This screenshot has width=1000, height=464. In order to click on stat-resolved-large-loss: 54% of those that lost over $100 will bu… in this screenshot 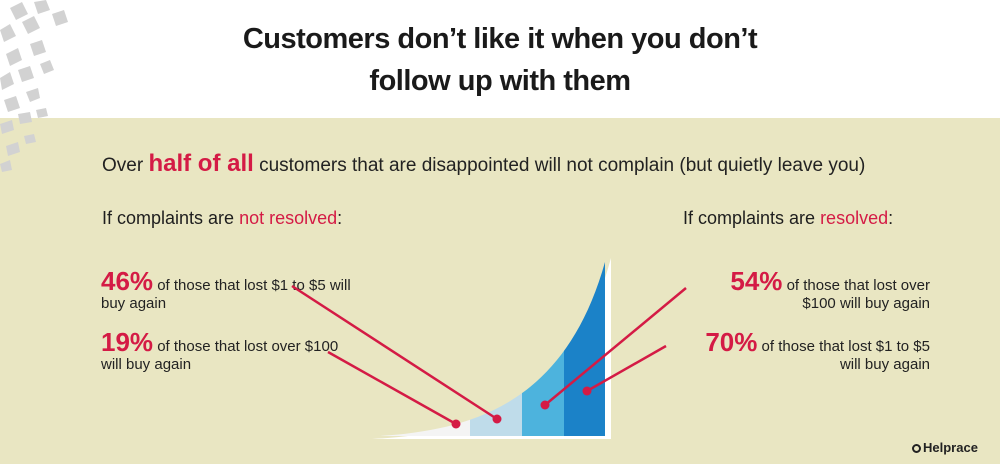, I will do `click(817, 290)`.